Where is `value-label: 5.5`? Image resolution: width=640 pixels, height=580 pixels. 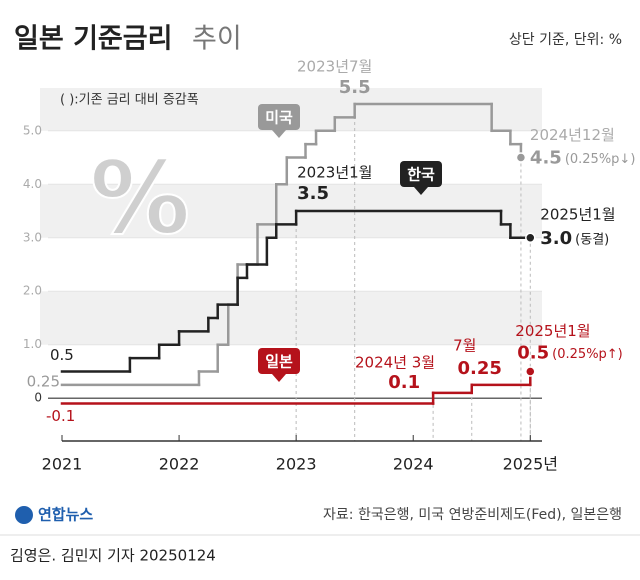
value-label: 5.5 is located at coordinates (355, 87).